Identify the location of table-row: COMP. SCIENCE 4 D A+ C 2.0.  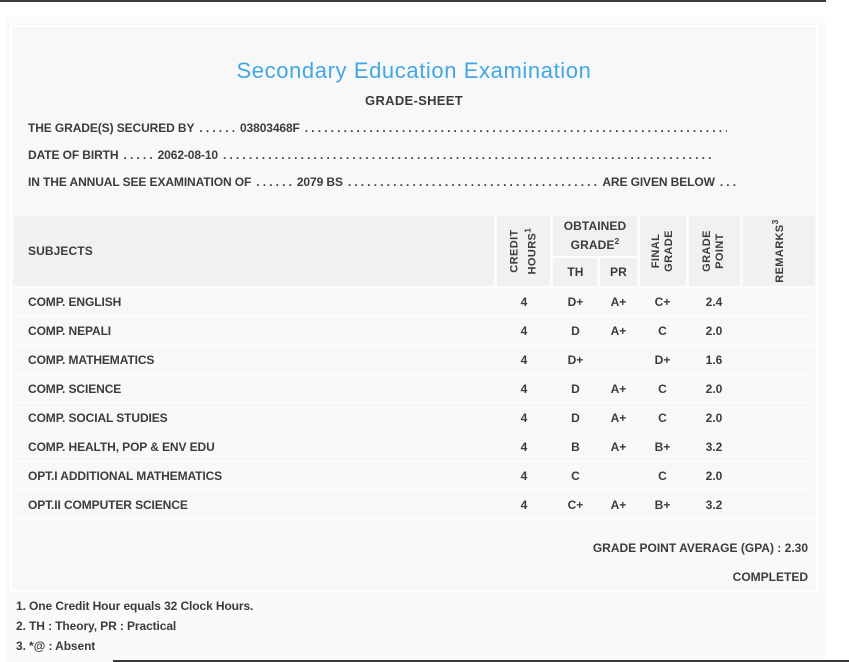
(414, 388).